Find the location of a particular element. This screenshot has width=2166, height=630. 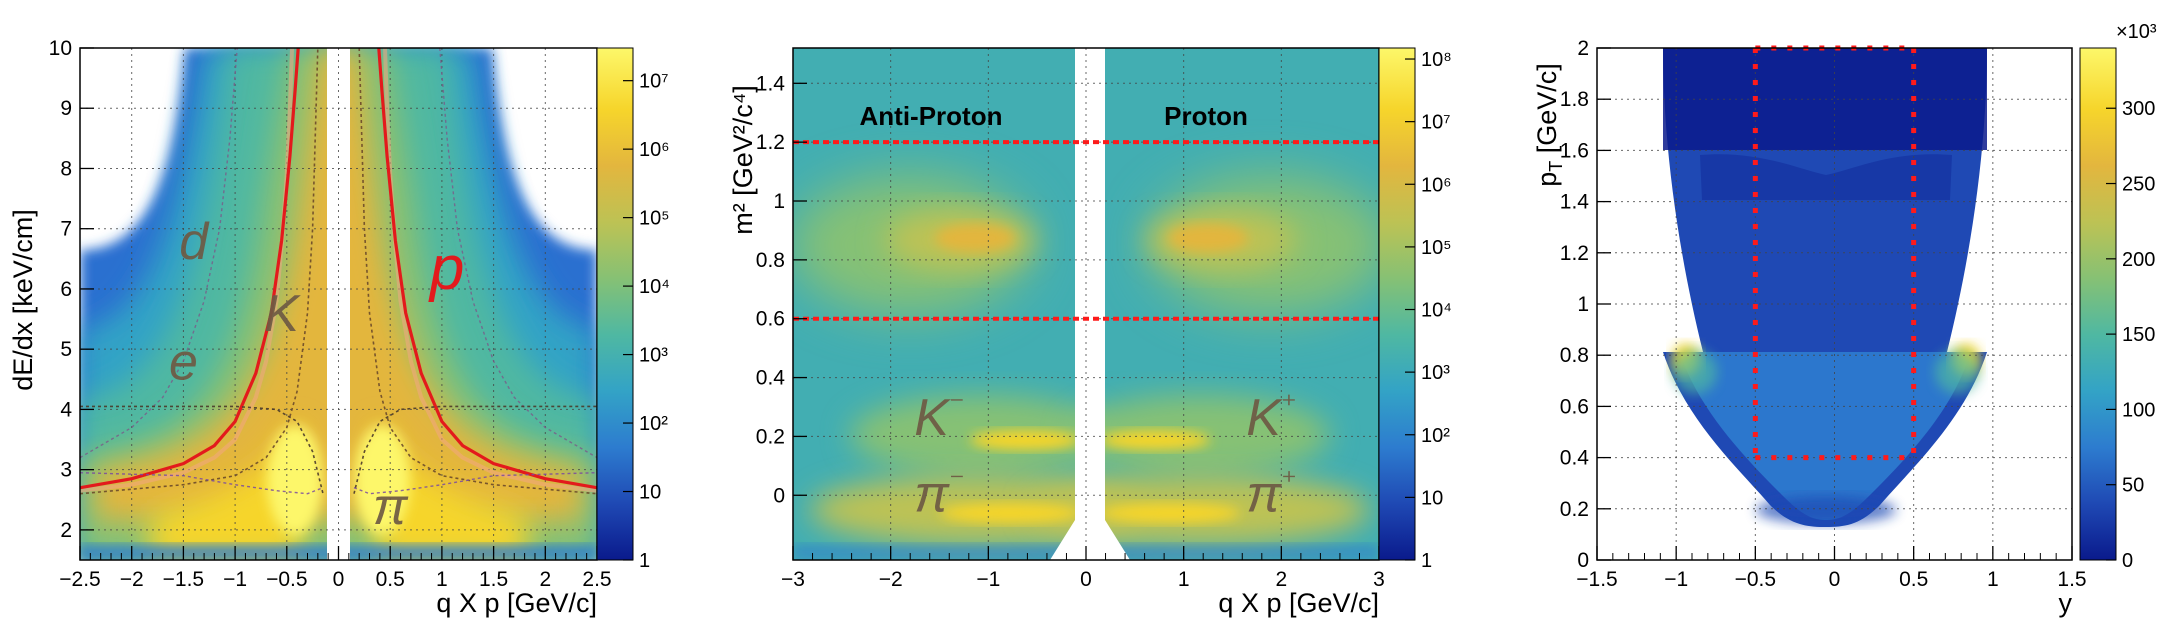

y-tick-label: 5 is located at coordinates (66, 349).